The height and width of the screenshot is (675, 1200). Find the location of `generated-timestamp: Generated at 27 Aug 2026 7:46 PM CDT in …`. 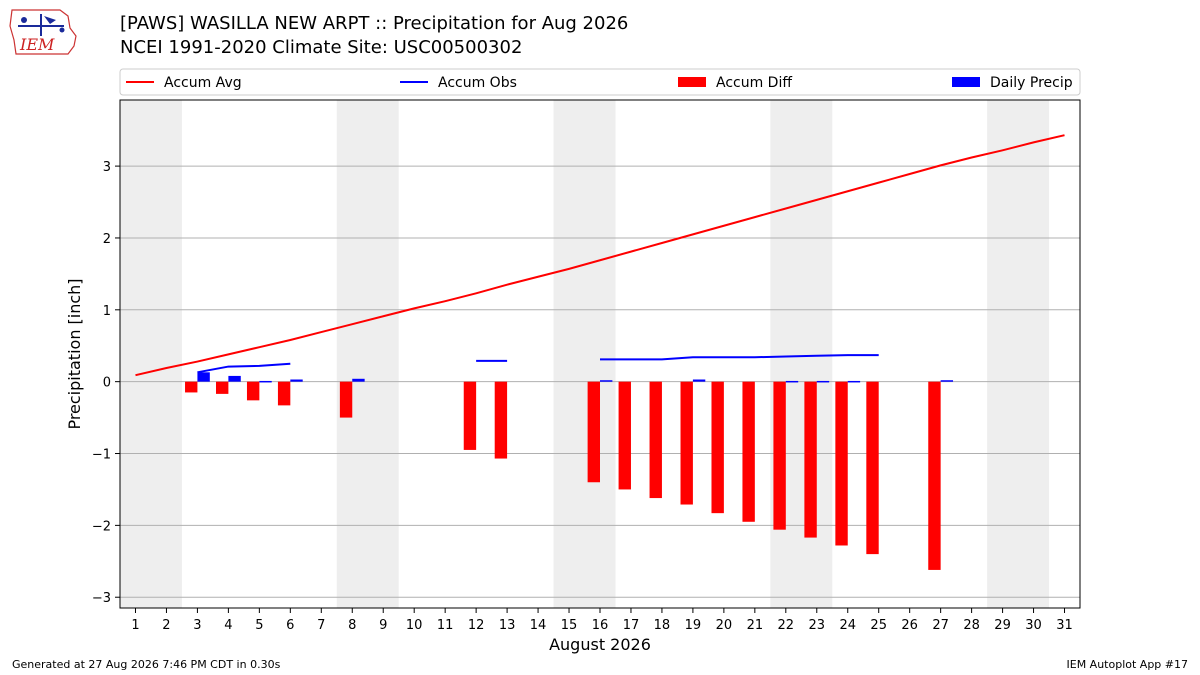

generated-timestamp: Generated at 27 Aug 2026 7:46 PM CDT in … is located at coordinates (146, 664).